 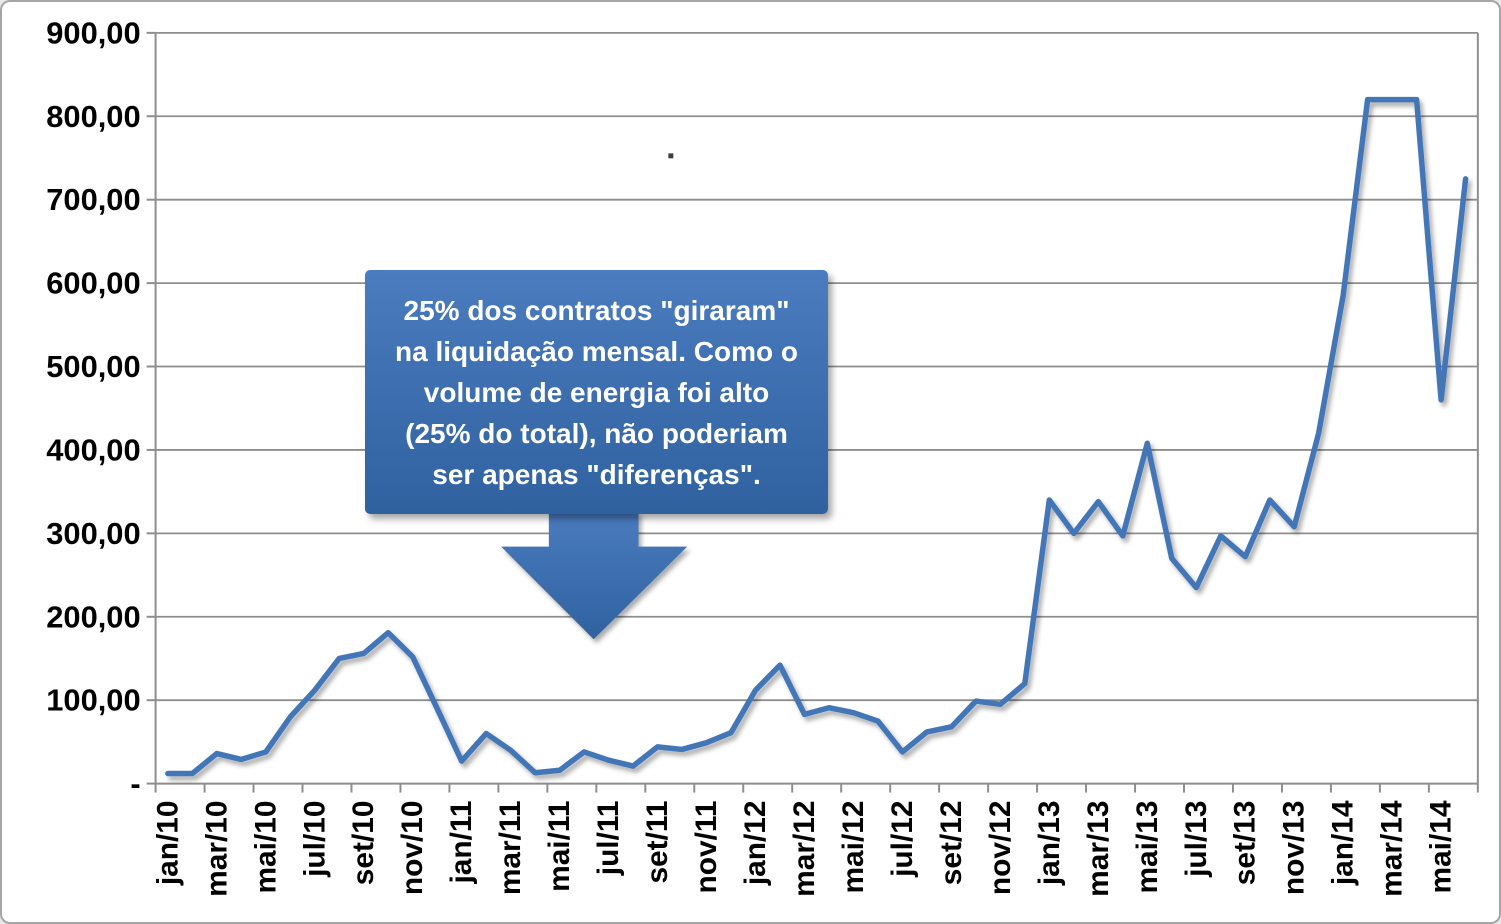 I want to click on callout-arrow, so click(x=594, y=575).